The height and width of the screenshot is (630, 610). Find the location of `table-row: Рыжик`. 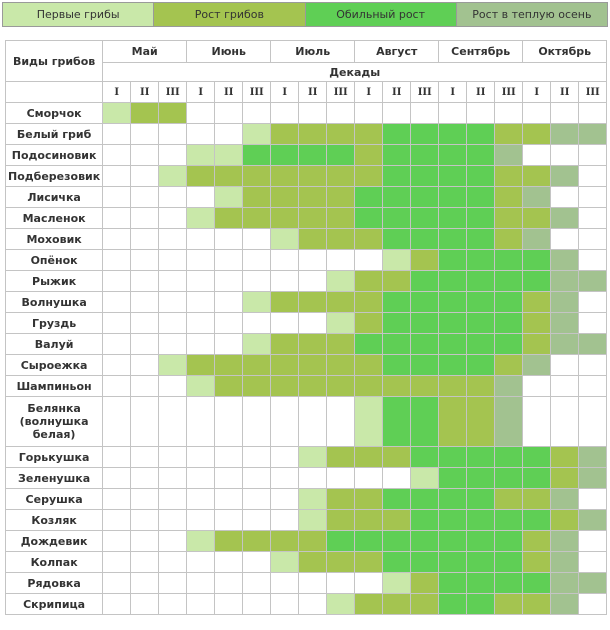

table-row: Рыжик is located at coordinates (306, 281).